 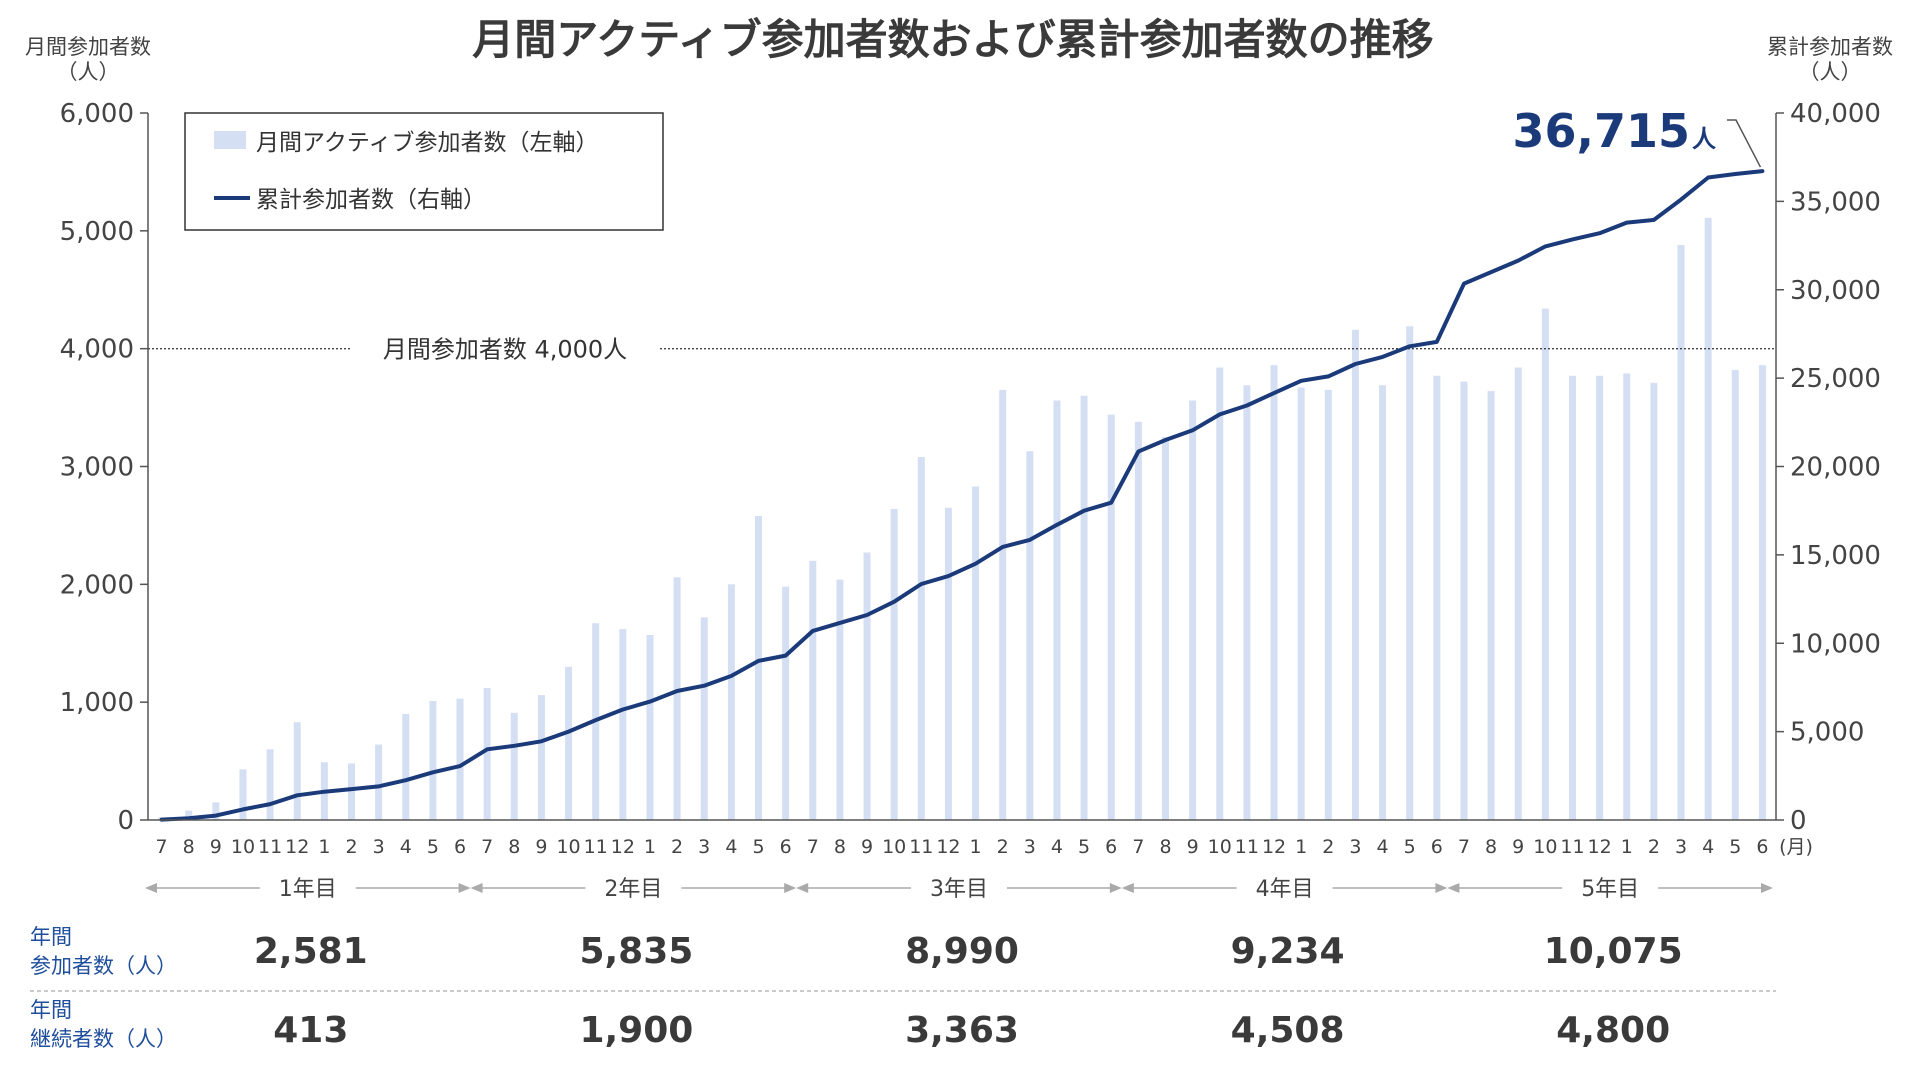 I want to click on year-groups: 1年目 2年目 3年目 4年目 5年目, so click(x=959, y=889).